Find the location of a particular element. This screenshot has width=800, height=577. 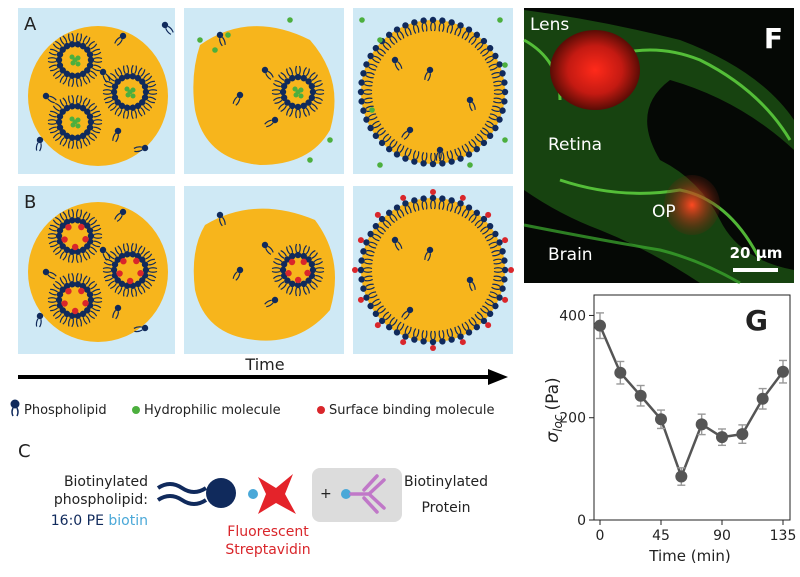

y-axis-subscript: loc is located at coordinates (558, 423).